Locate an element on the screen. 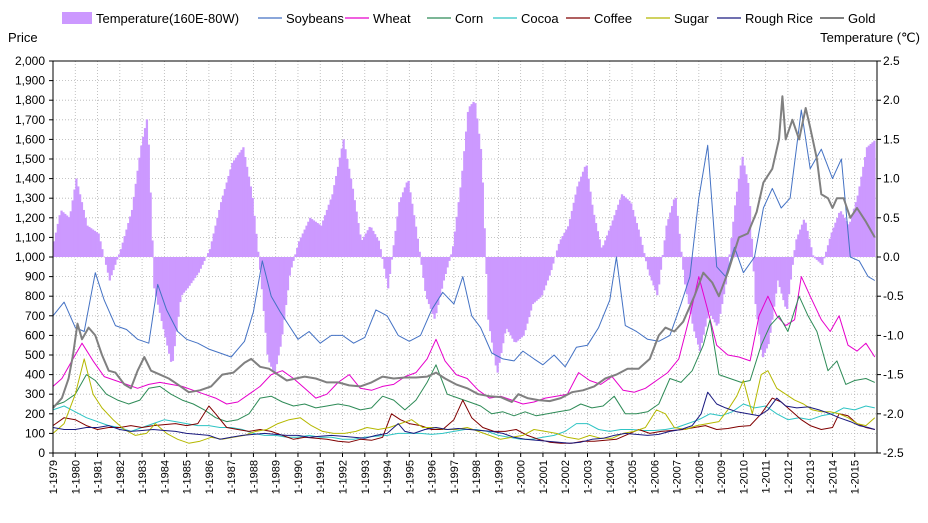 Image resolution: width=928 pixels, height=523 pixels. legend-label: Soybeans is located at coordinates (315, 18).